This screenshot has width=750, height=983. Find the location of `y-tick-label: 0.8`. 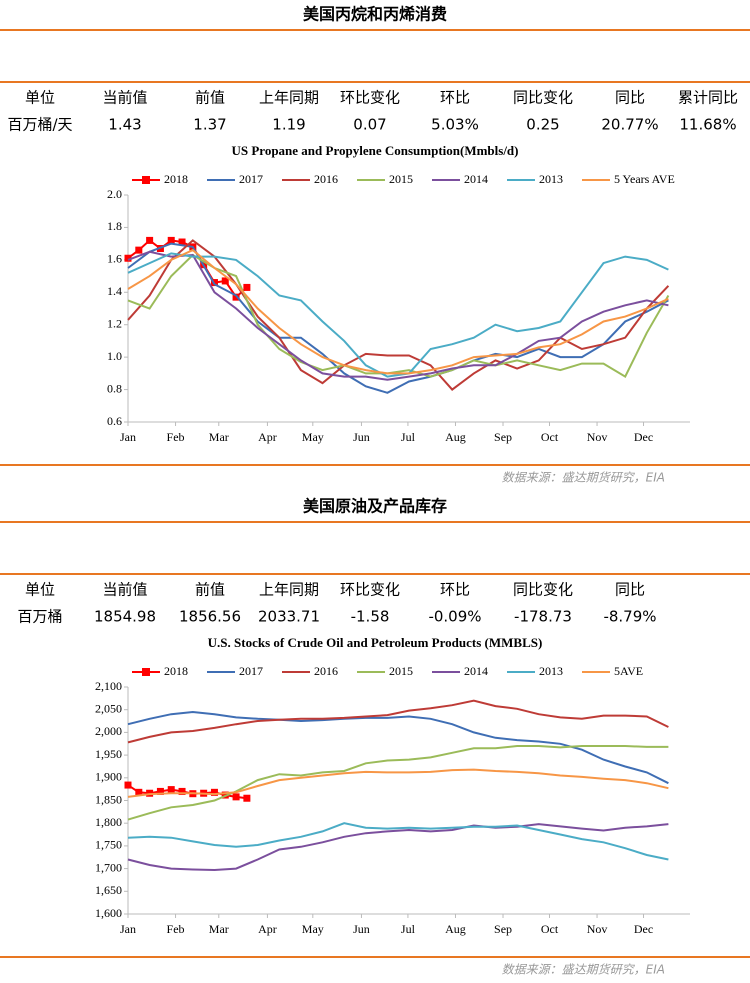

y-tick-label: 0.8 is located at coordinates (114, 388).